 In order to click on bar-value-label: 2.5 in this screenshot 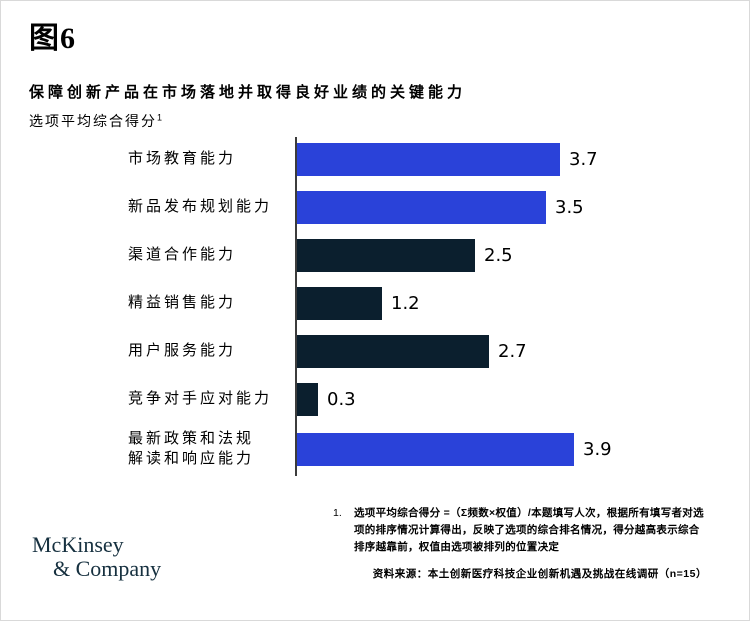, I will do `click(498, 255)`.